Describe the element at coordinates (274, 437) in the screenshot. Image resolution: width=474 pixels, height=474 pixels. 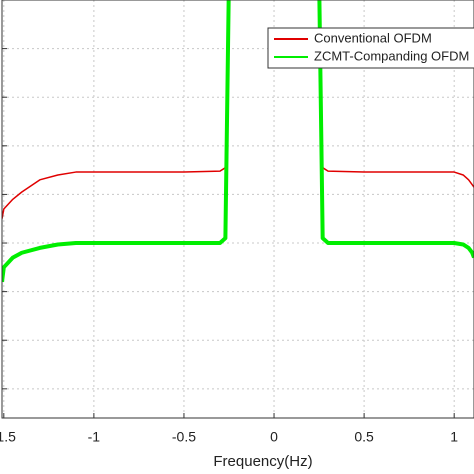
I see `x-tick-label: 0` at that location.